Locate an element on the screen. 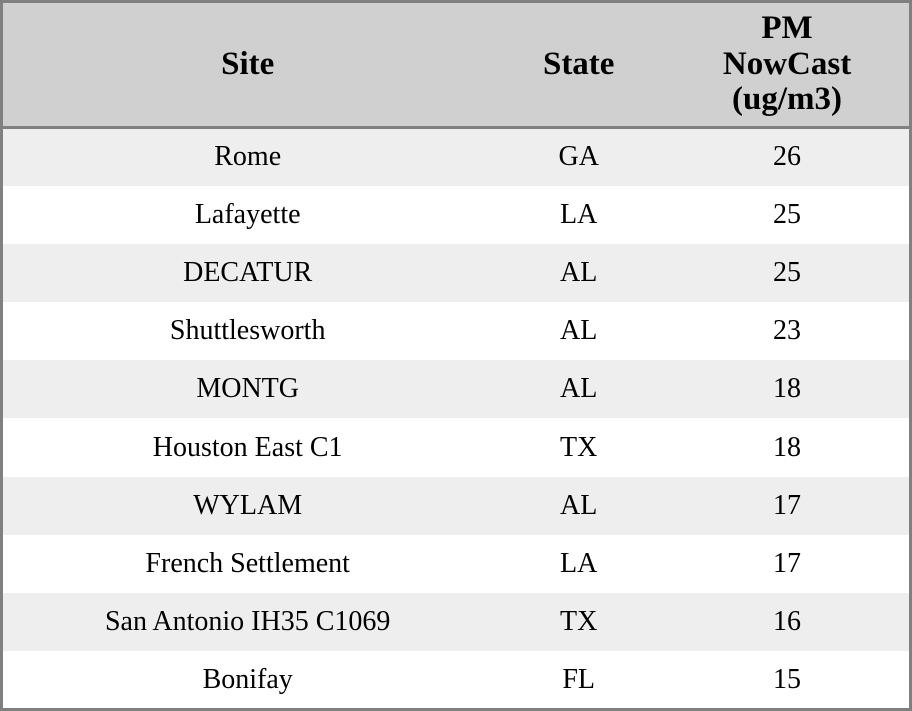  column-header-site-label: Site is located at coordinates (248, 63).